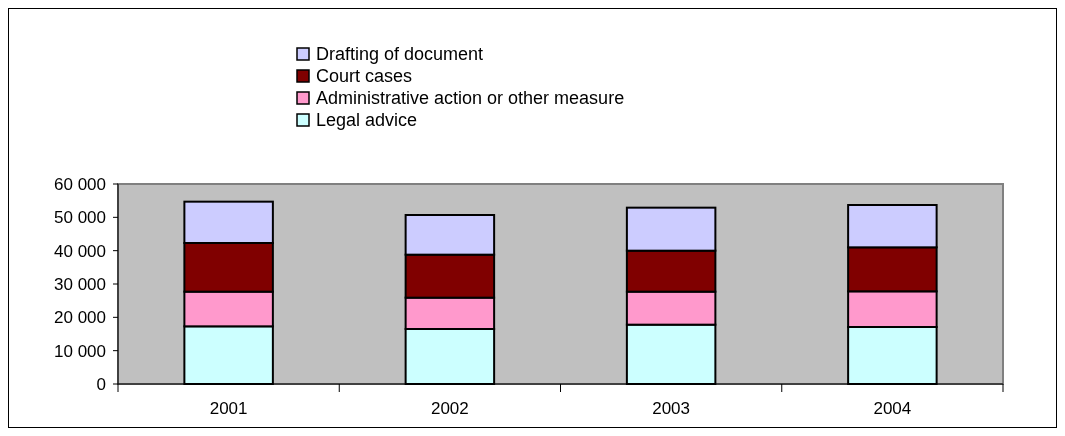  I want to click on x-tick-label: 2003, so click(671, 408).